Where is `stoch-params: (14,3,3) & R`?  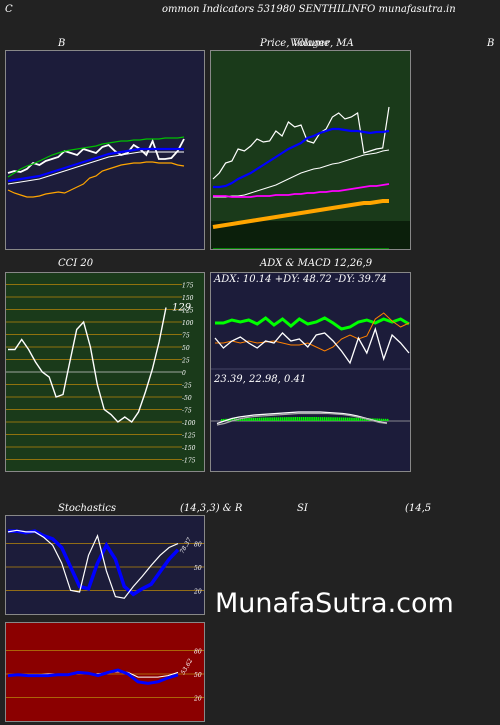 stoch-params: (14,3,3) & R is located at coordinates (211, 508).